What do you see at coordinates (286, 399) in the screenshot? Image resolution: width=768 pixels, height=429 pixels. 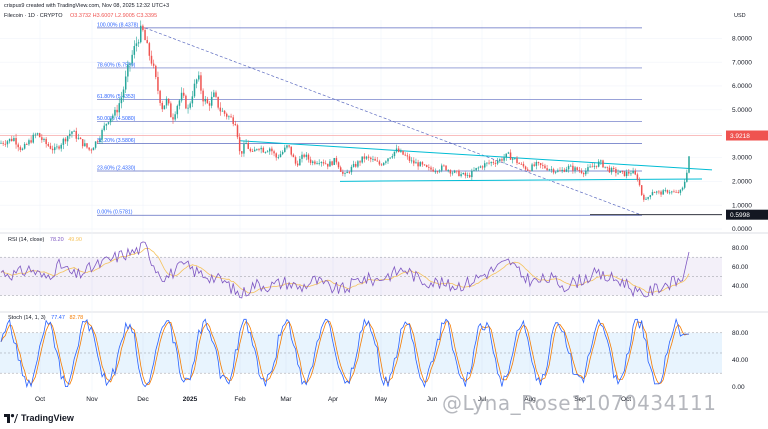 I see `x-tick-label: Mar` at bounding box center [286, 399].